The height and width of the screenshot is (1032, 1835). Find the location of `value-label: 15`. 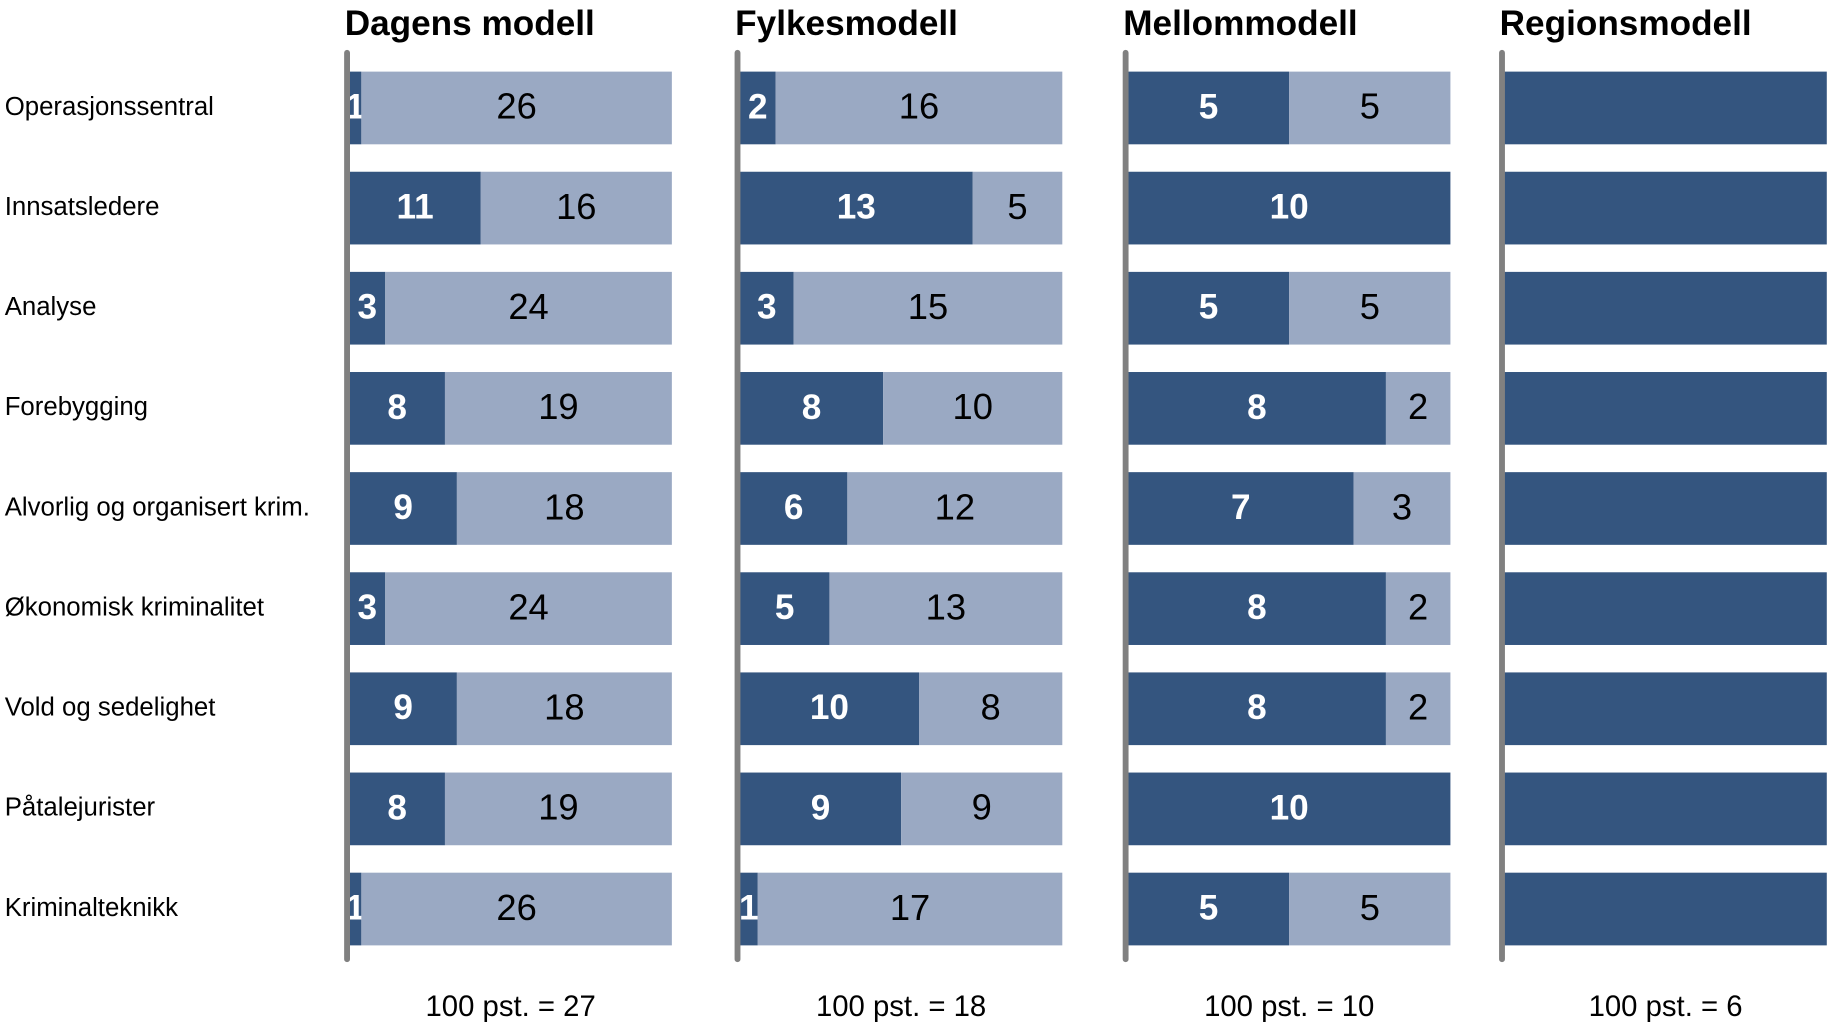

value-label: 15 is located at coordinates (928, 306).